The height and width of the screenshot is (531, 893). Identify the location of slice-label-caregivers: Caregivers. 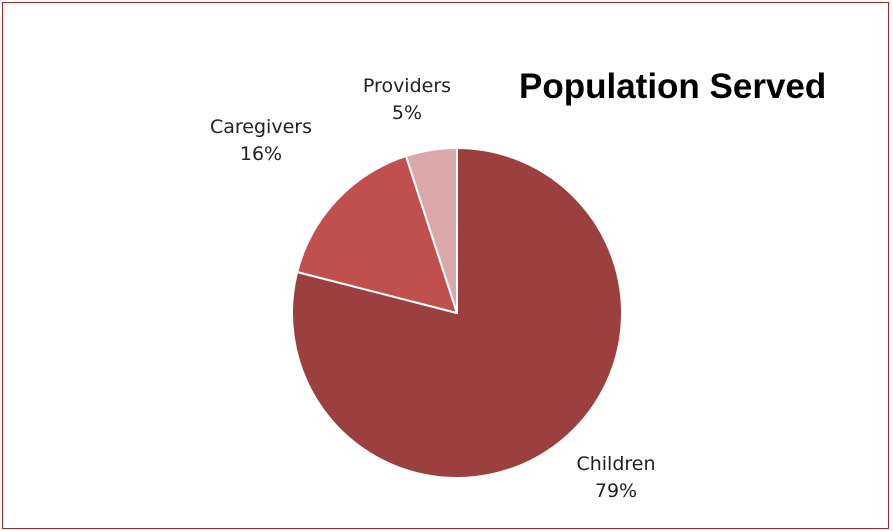
(261, 127).